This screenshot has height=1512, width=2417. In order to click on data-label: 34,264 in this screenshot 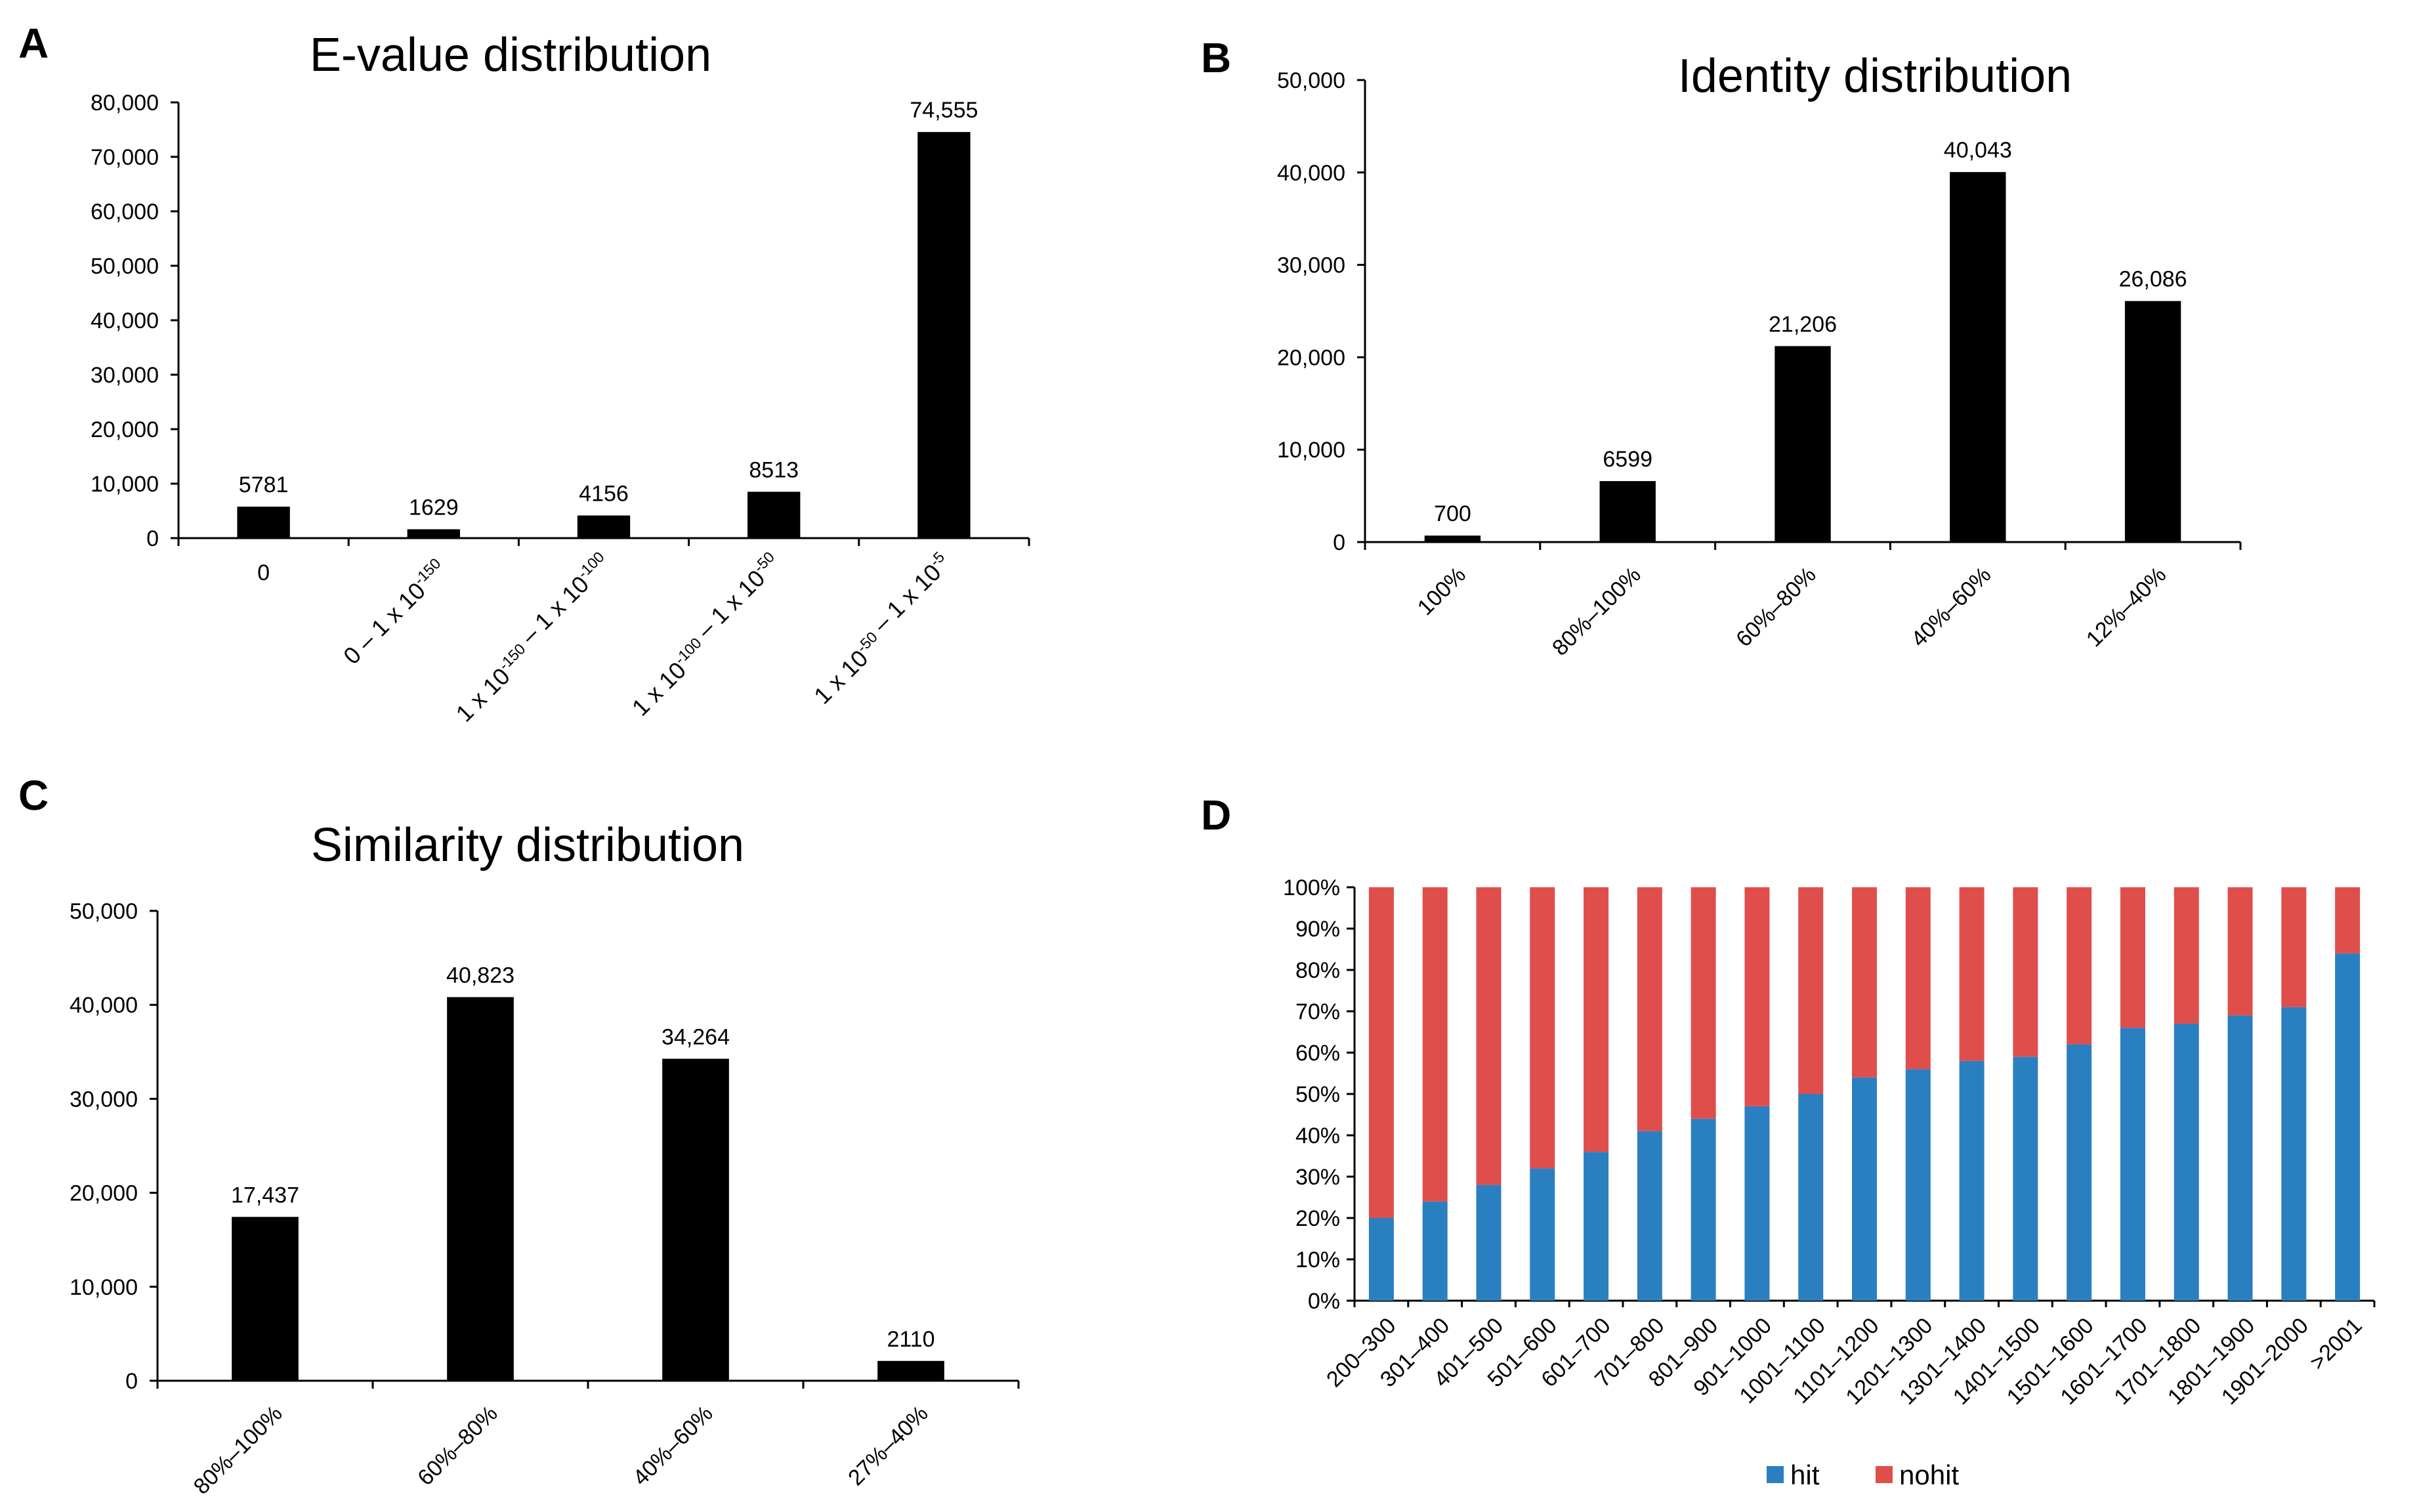, I will do `click(696, 1036)`.